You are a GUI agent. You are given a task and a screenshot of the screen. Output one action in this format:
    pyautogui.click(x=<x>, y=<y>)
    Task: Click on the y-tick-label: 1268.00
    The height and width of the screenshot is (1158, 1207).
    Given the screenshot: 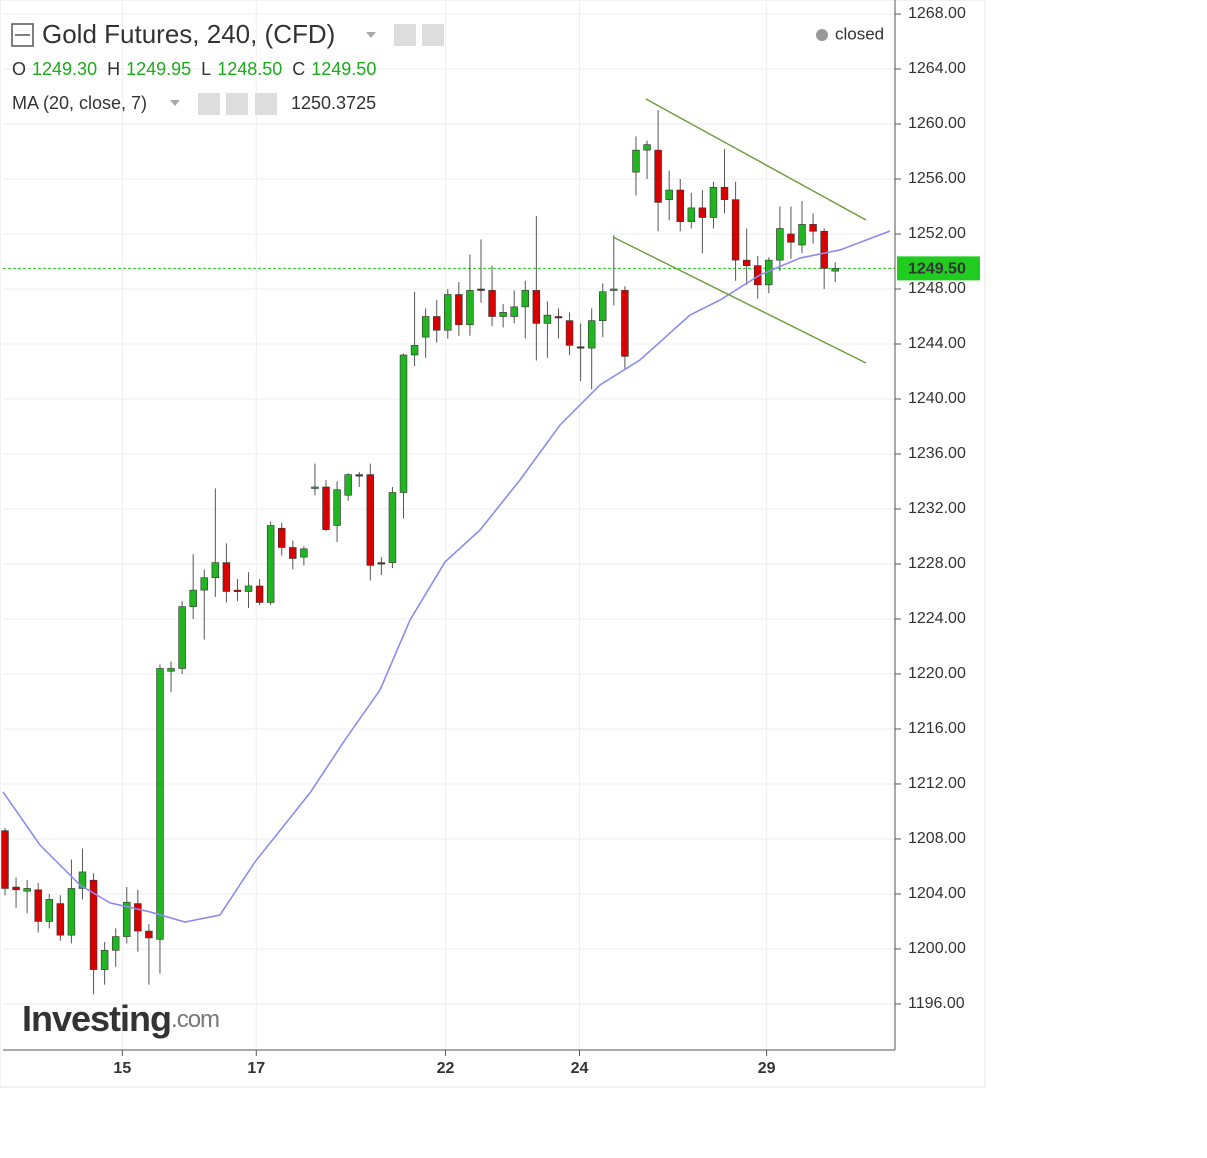 What is the action you would take?
    pyautogui.click(x=937, y=13)
    